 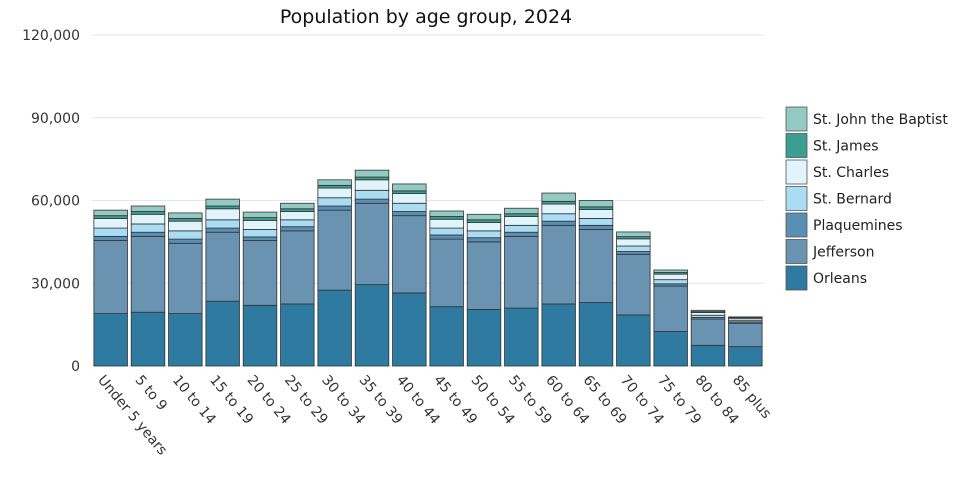 What do you see at coordinates (132, 415) in the screenshot?
I see `x-tick-label: Under 5 years` at bounding box center [132, 415].